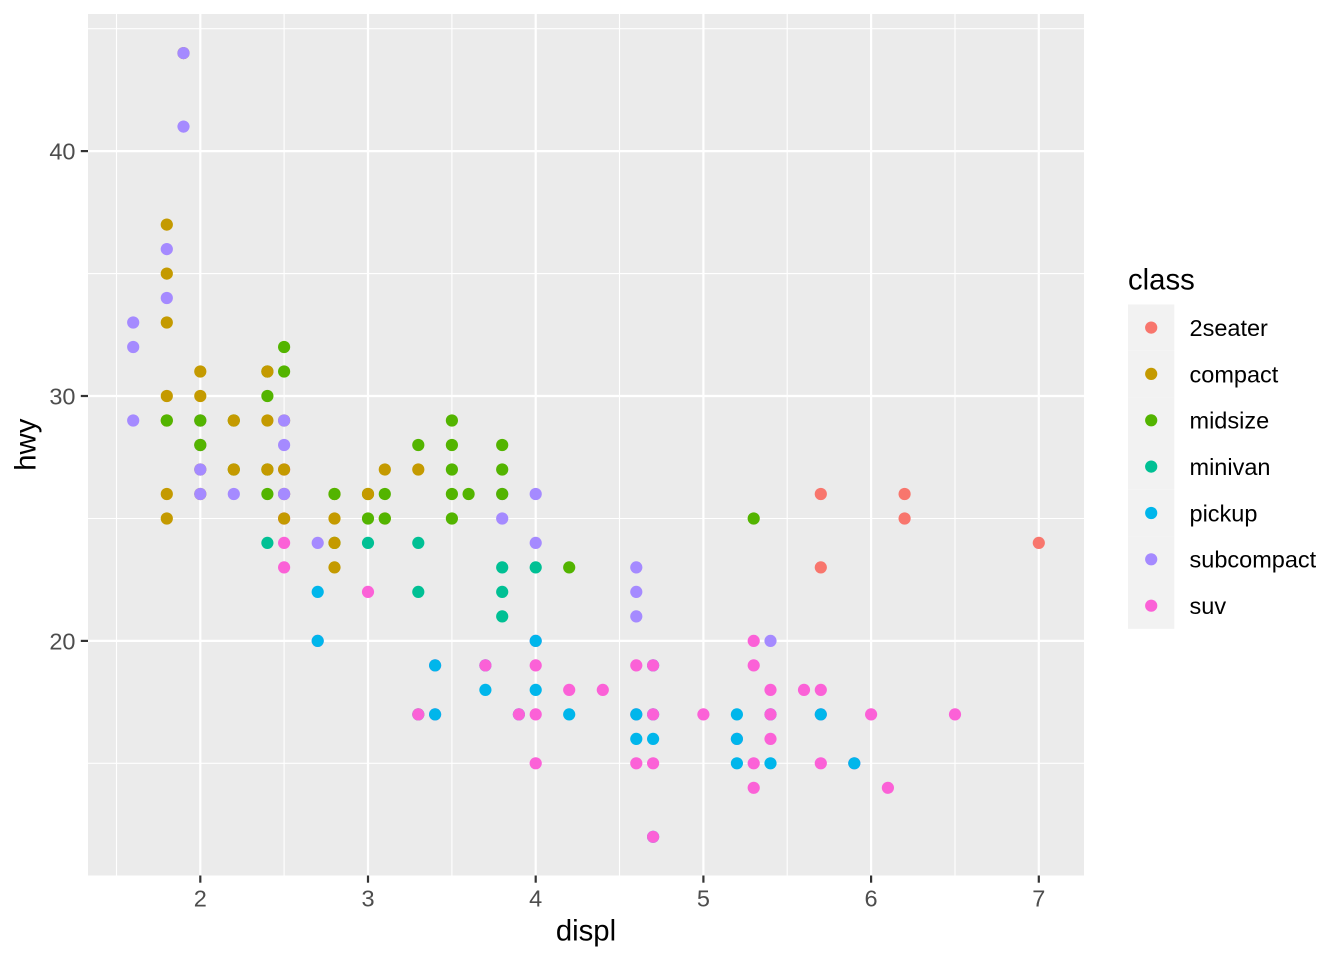  I want to click on svg-text: hwy, so click(26, 444).